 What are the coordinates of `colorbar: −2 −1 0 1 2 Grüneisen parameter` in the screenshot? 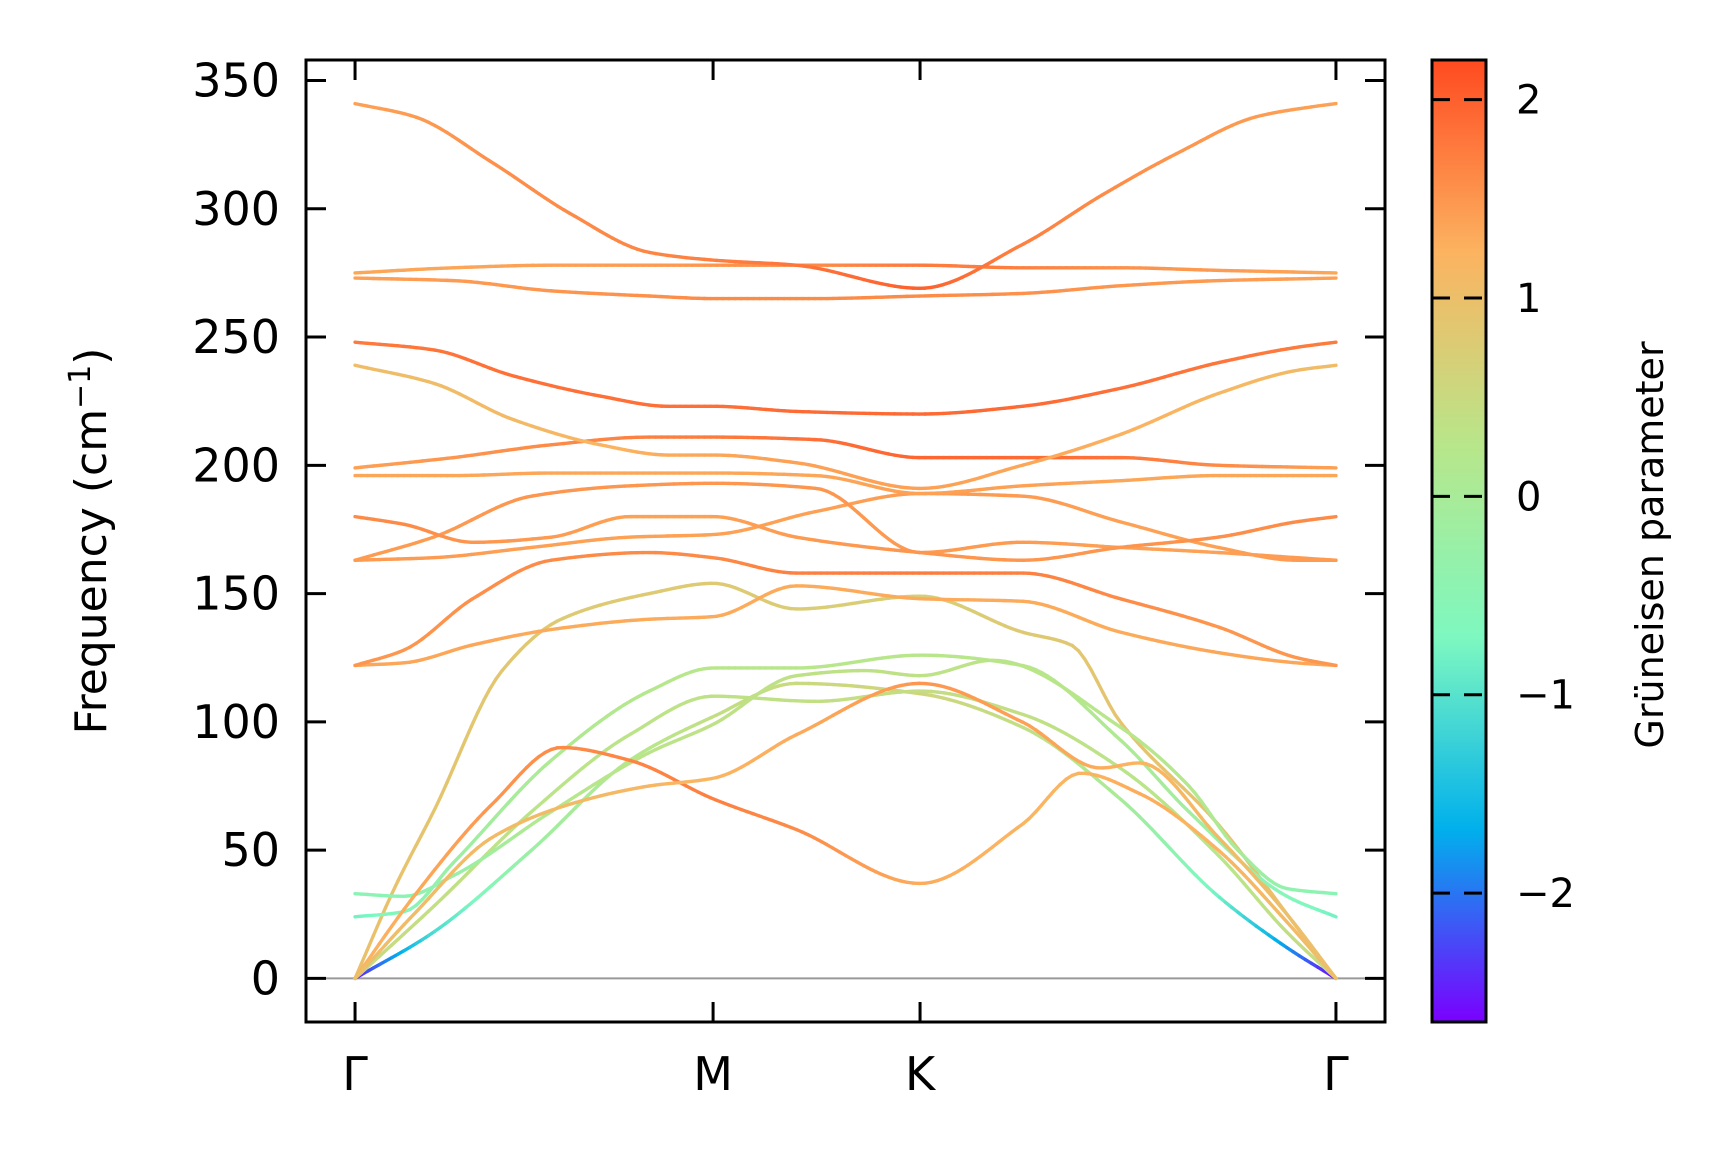 It's located at (1551, 541).